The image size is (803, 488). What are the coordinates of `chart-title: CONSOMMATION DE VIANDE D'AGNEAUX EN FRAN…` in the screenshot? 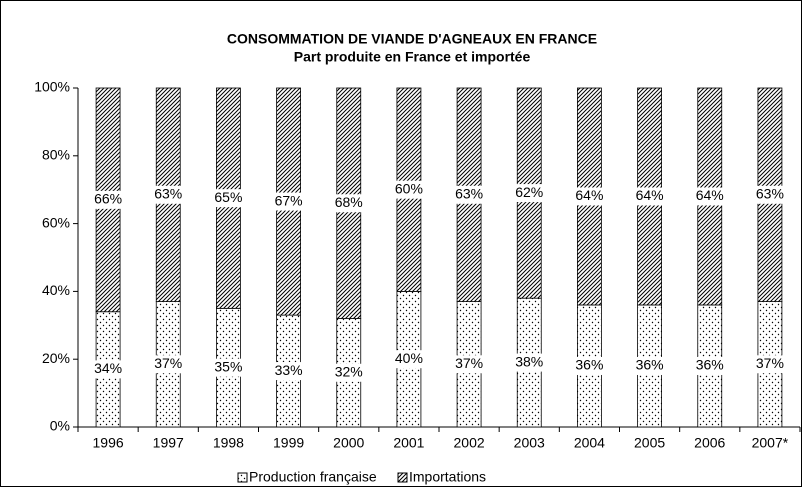 It's located at (412, 39).